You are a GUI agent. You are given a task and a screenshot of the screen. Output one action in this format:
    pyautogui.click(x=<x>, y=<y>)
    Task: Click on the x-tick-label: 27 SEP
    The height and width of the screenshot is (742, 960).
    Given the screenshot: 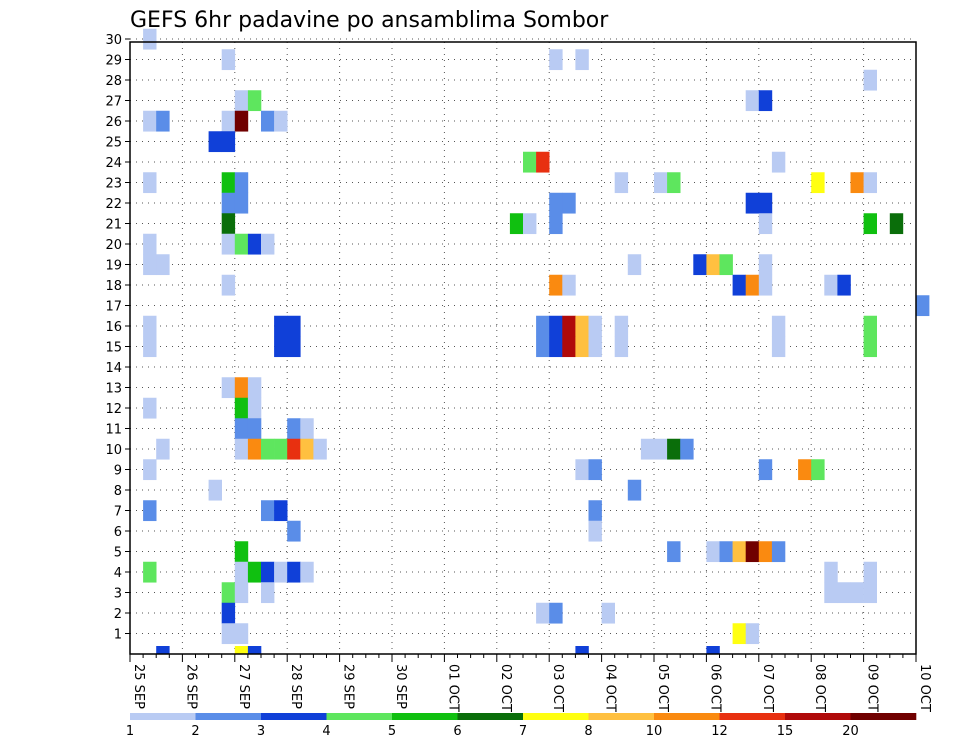 What is the action you would take?
    pyautogui.click(x=243, y=686)
    